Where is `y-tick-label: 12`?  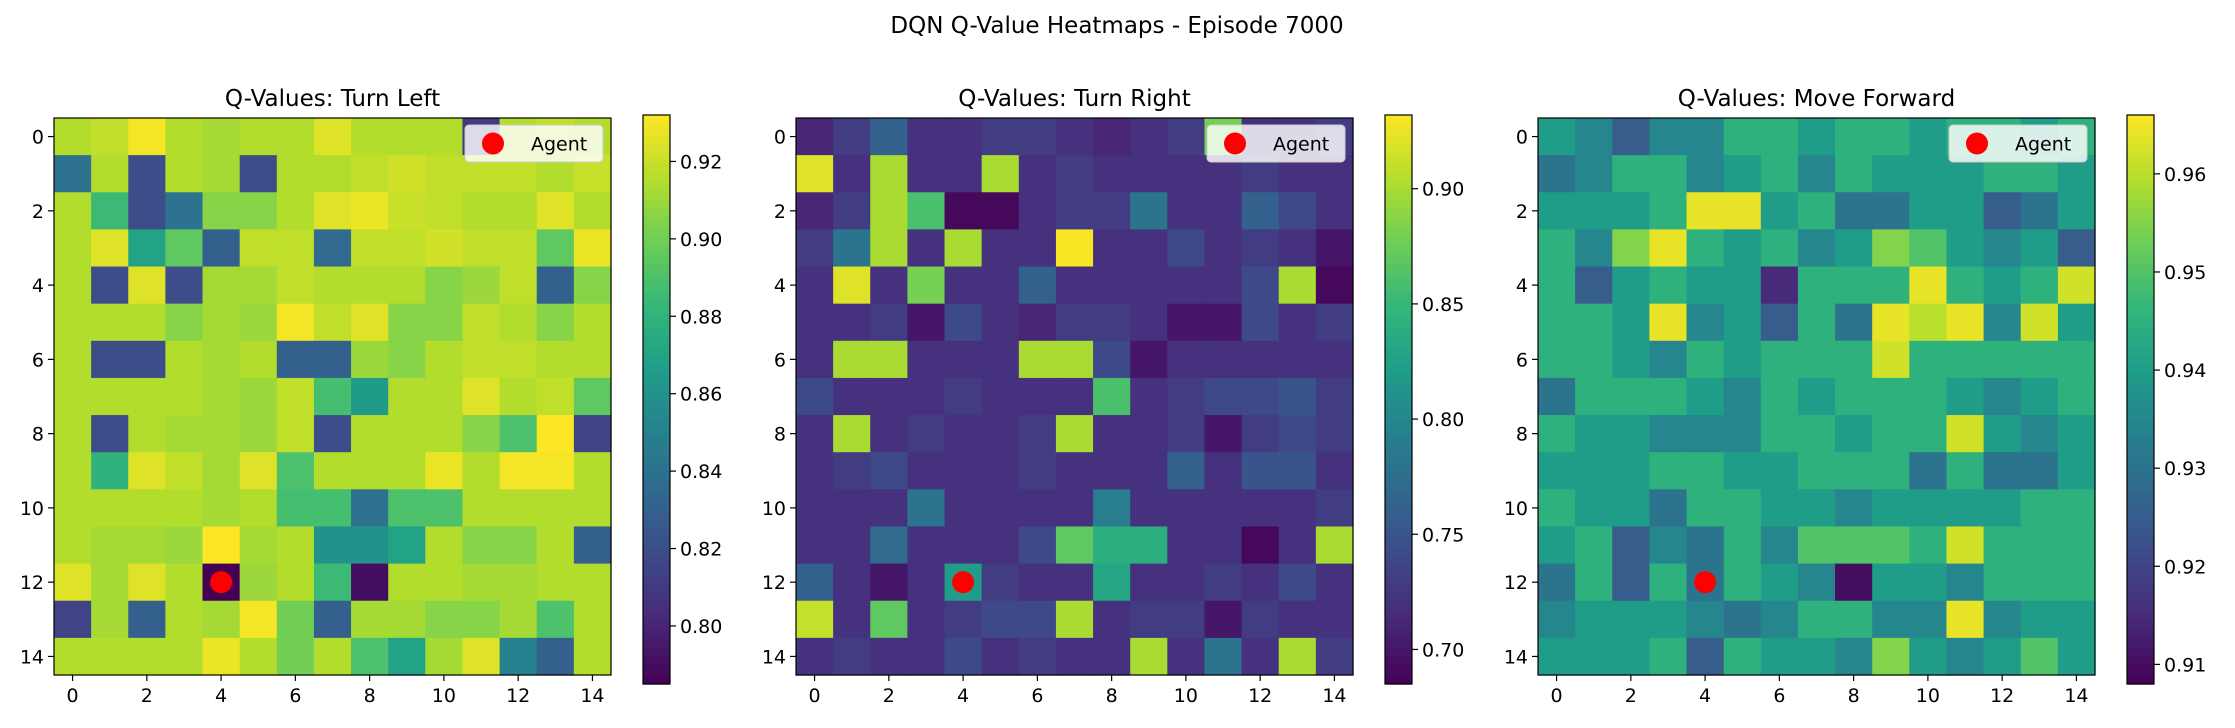
y-tick-label: 12 is located at coordinates (774, 583).